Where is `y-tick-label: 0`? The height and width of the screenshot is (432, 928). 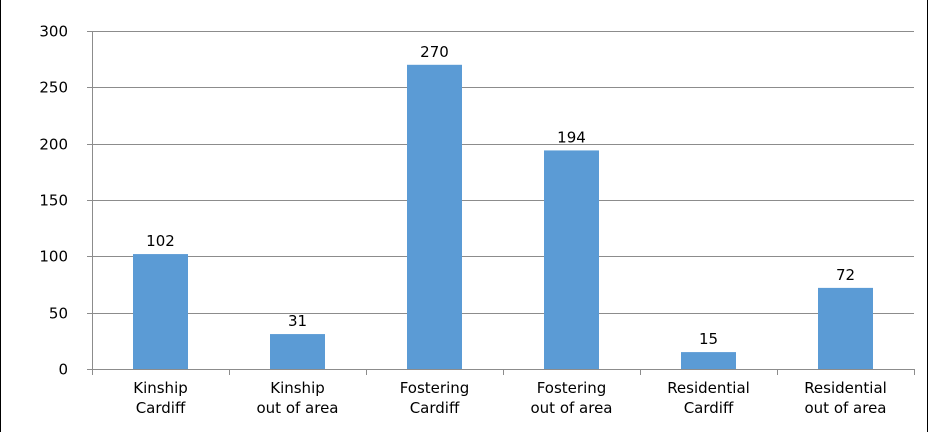 y-tick-label: 0 is located at coordinates (63, 370).